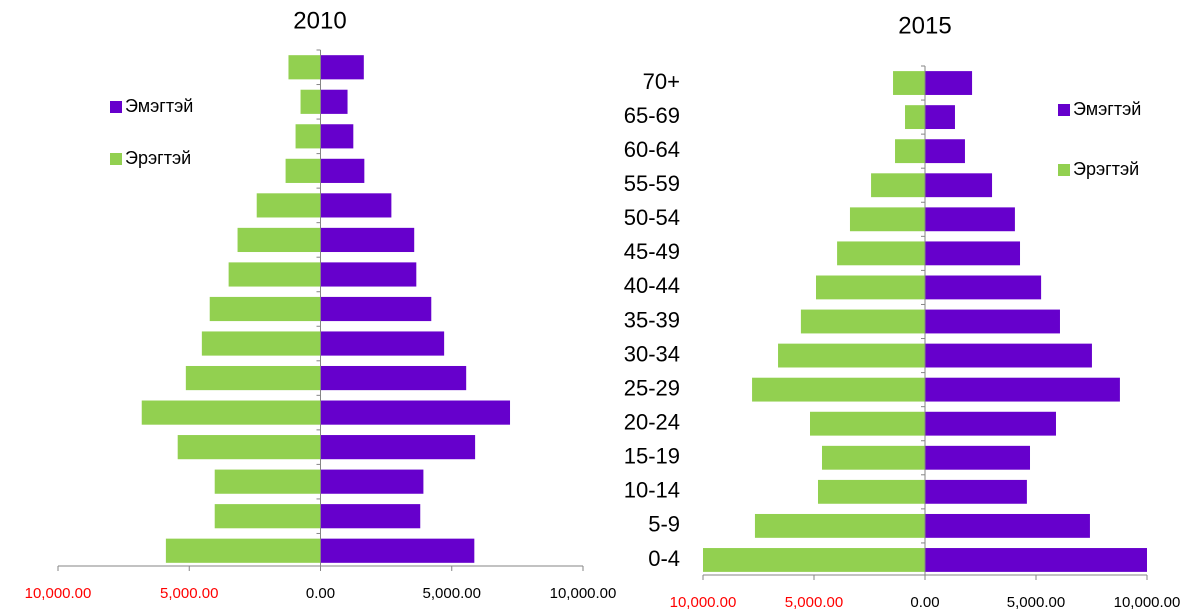  I want to click on category-label: 10-14, so click(652, 490).